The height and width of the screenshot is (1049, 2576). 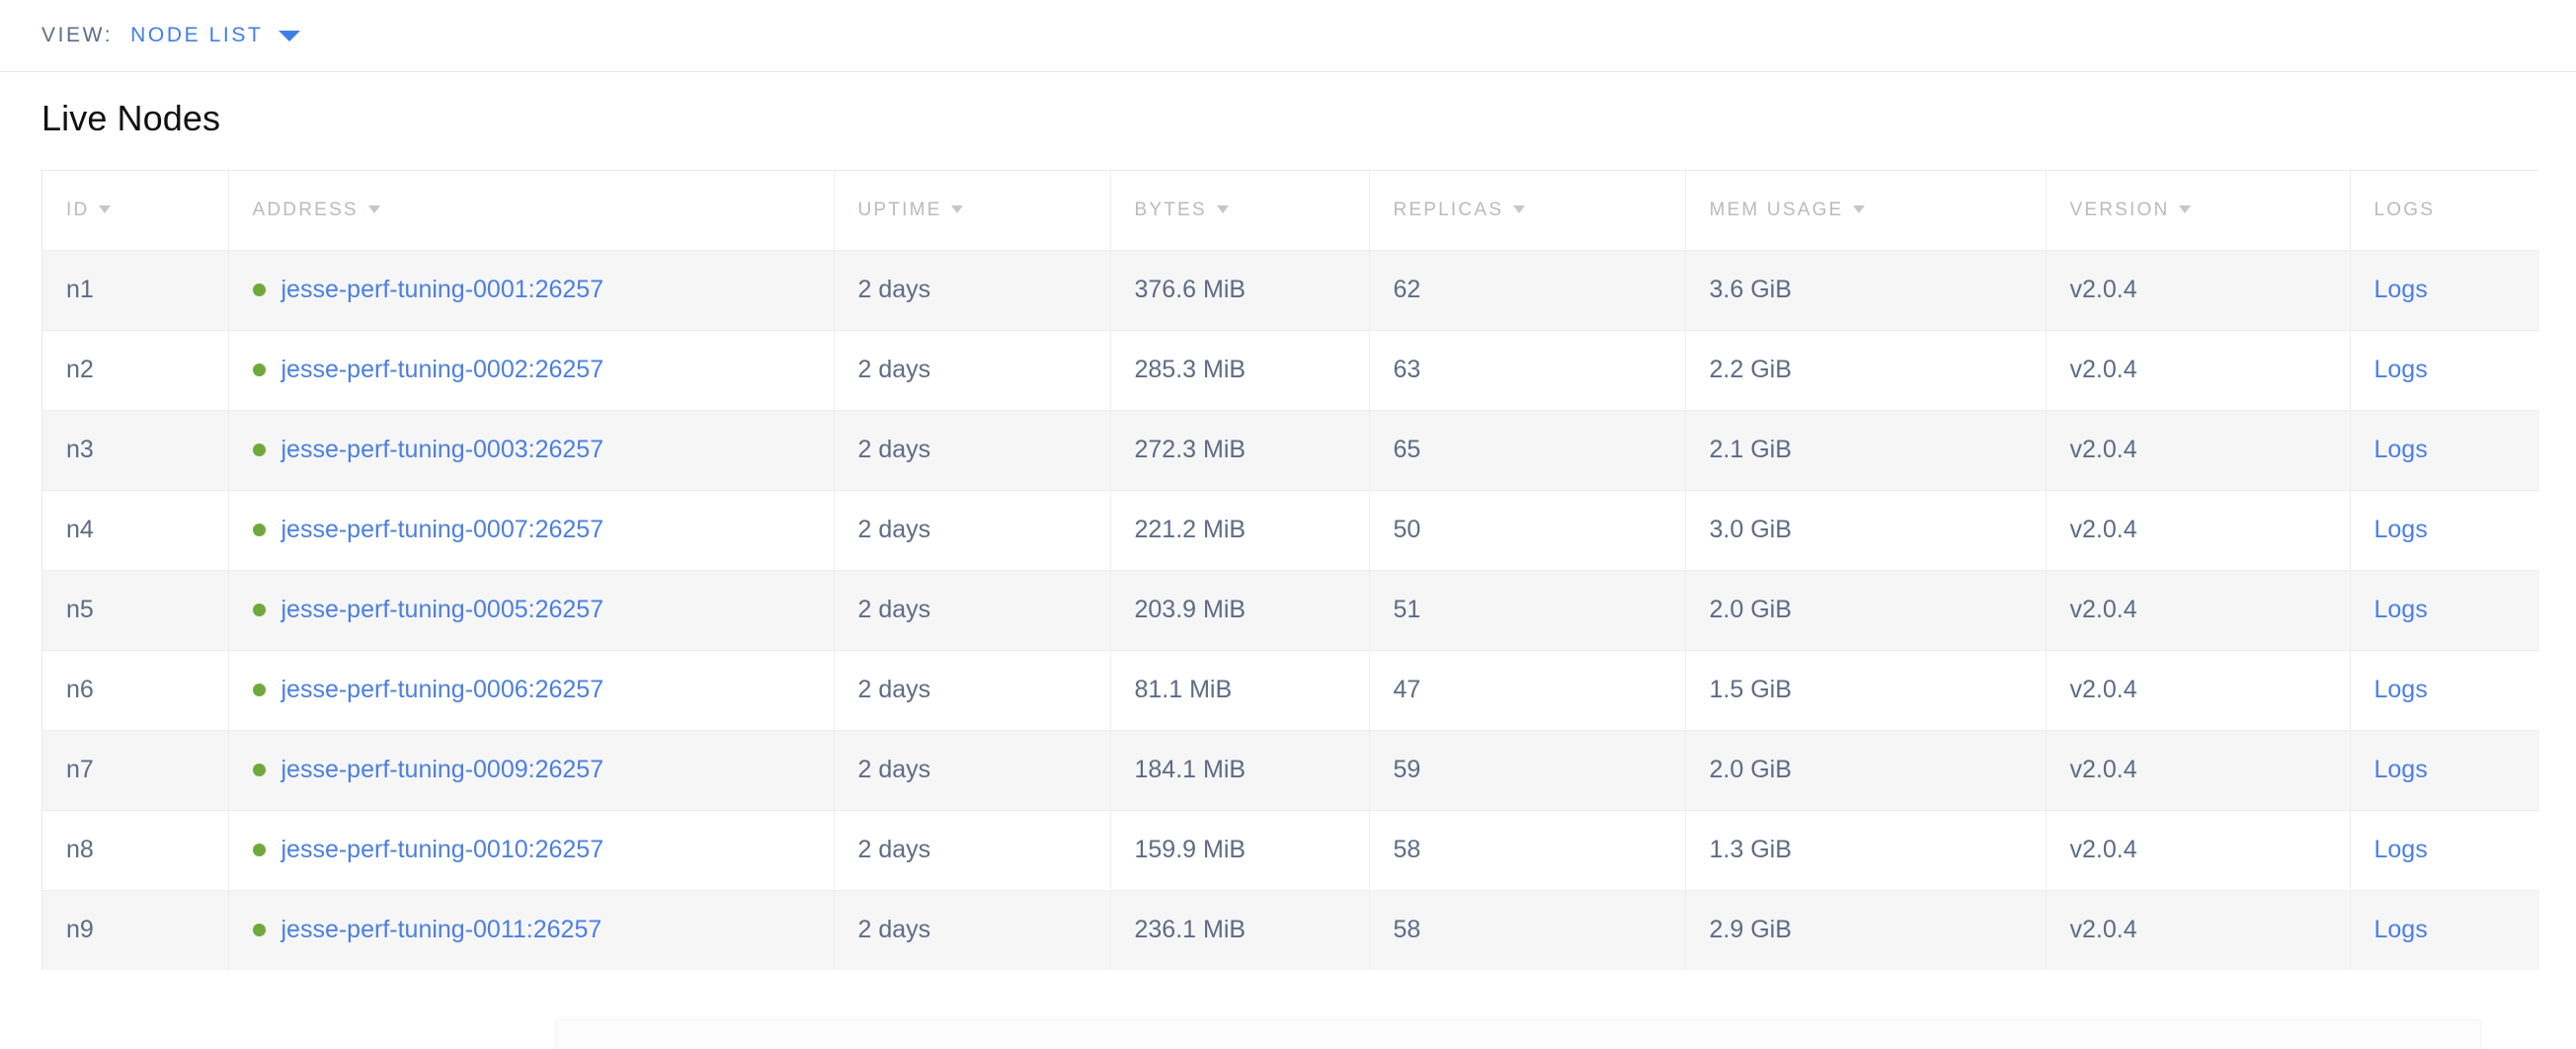 What do you see at coordinates (80, 689) in the screenshot?
I see `node-id: n6` at bounding box center [80, 689].